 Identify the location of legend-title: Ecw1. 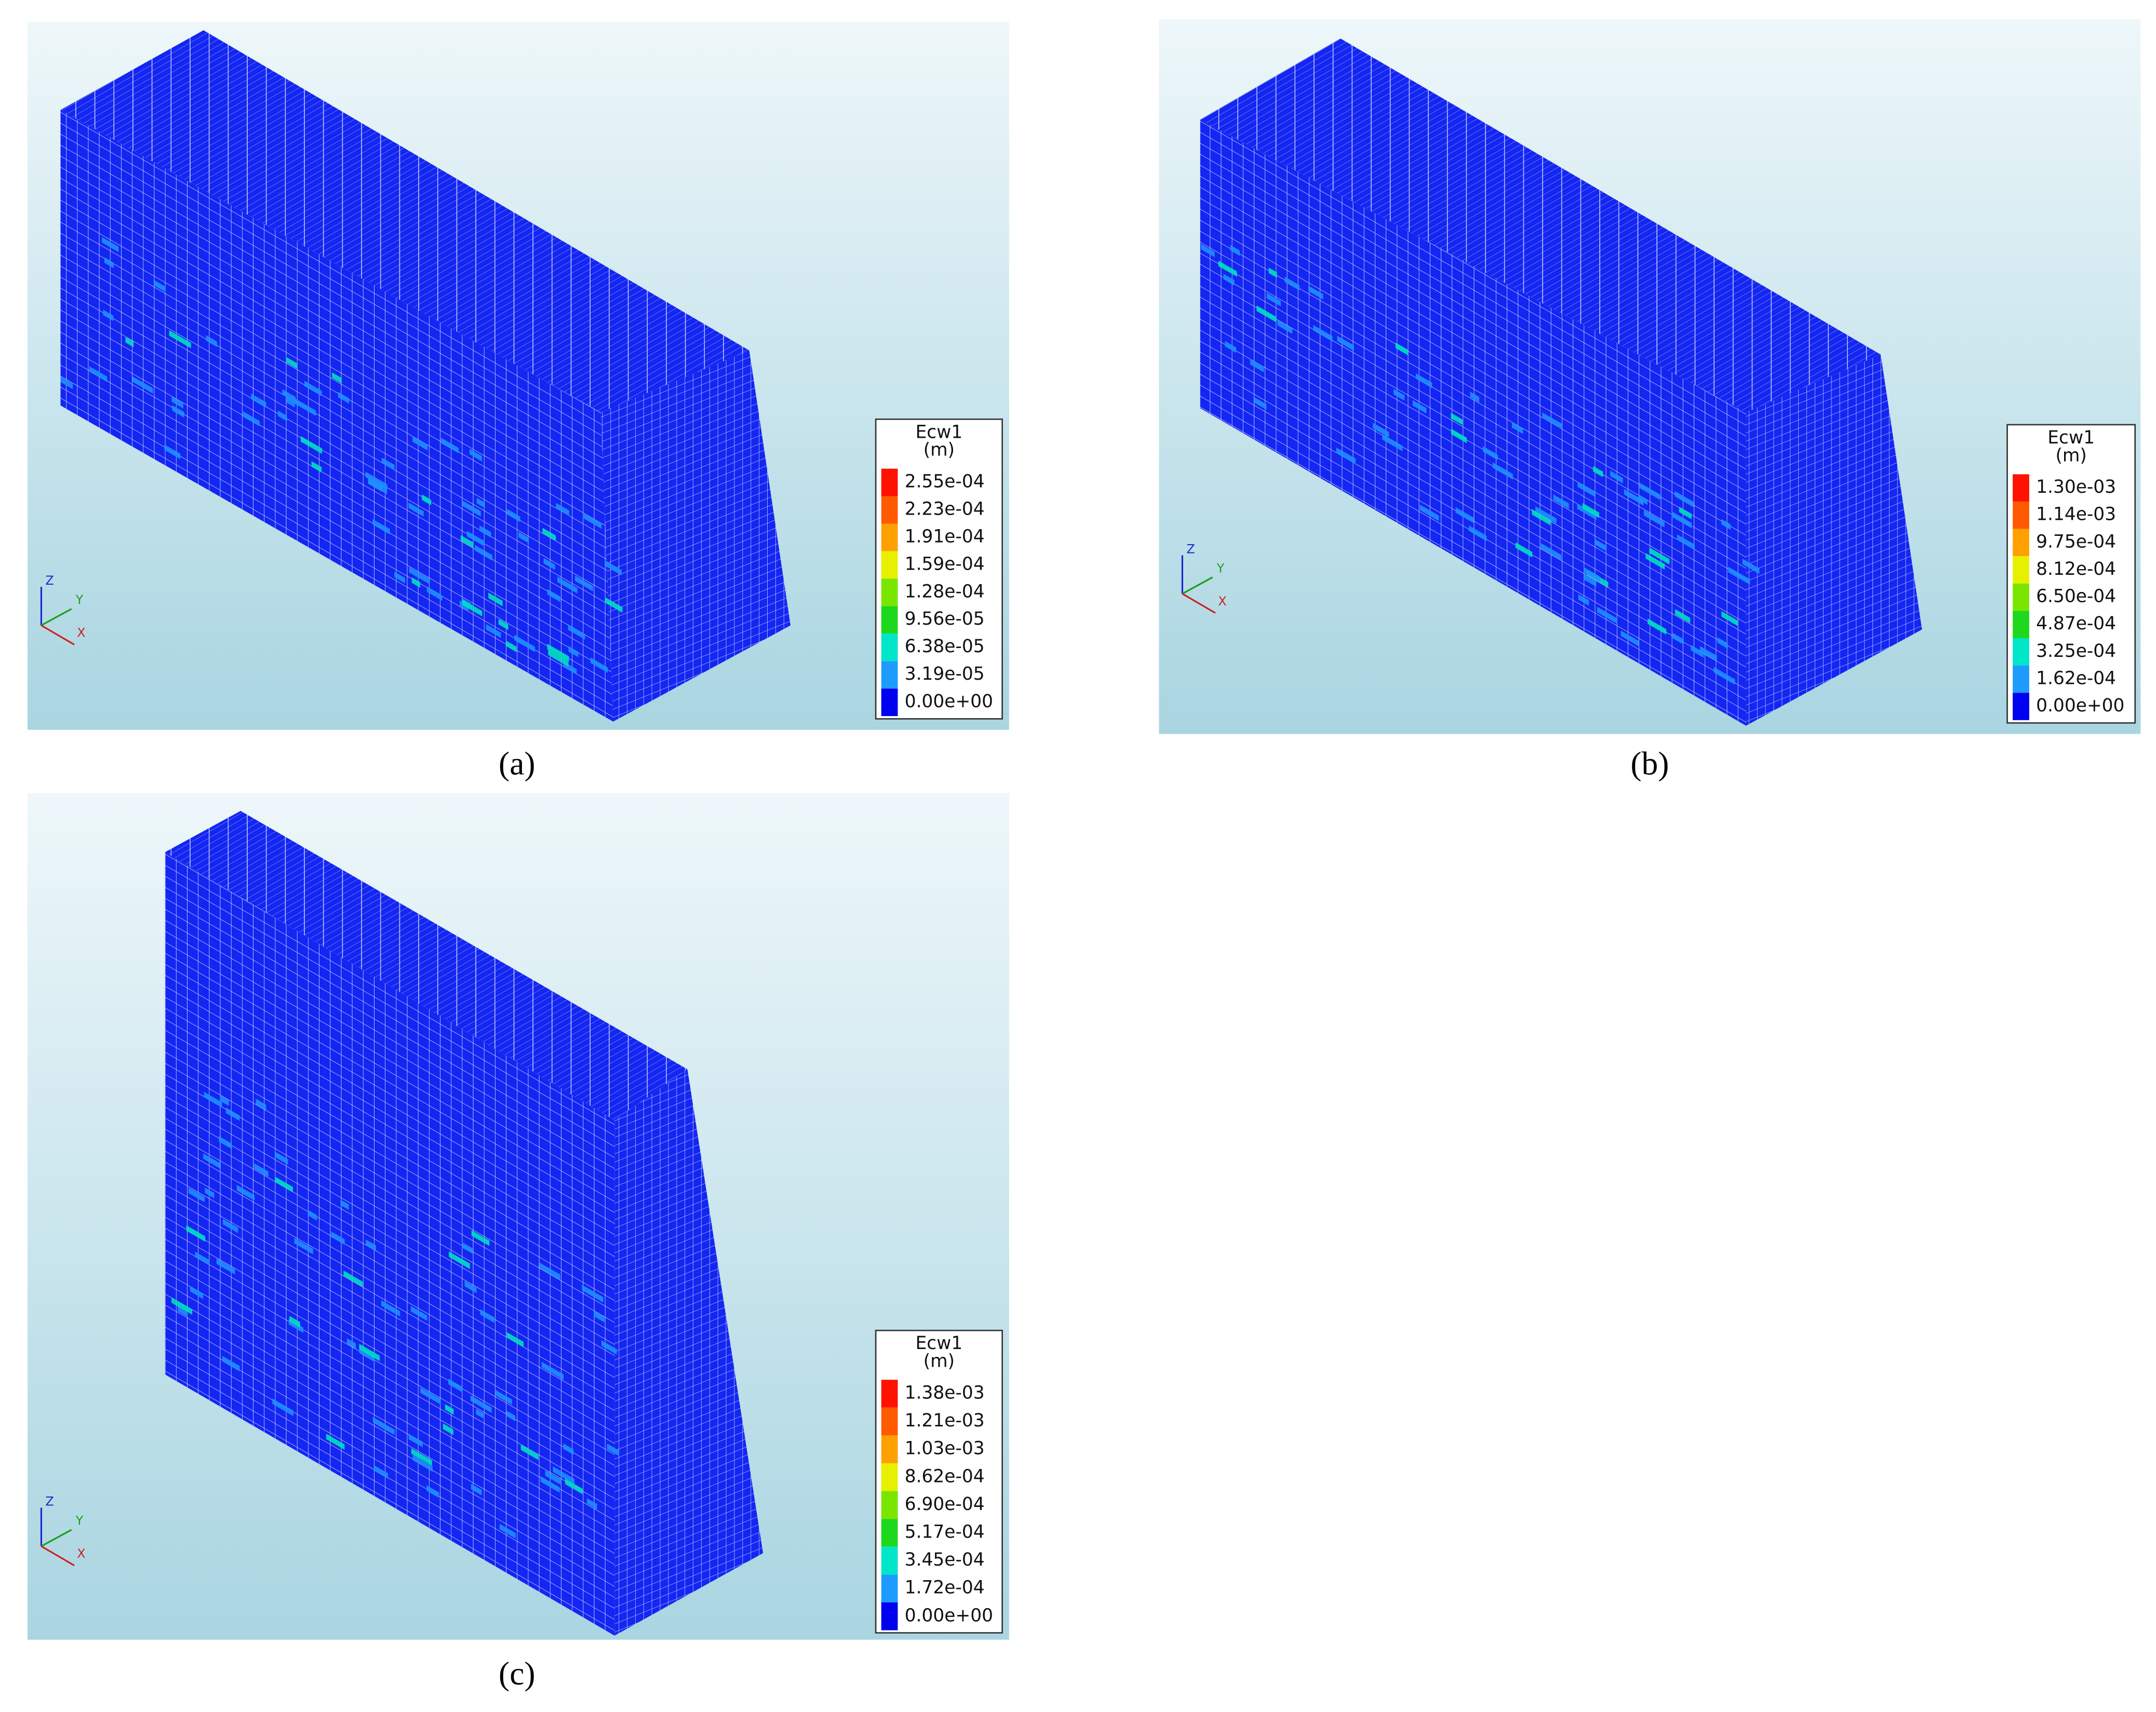
(939, 432).